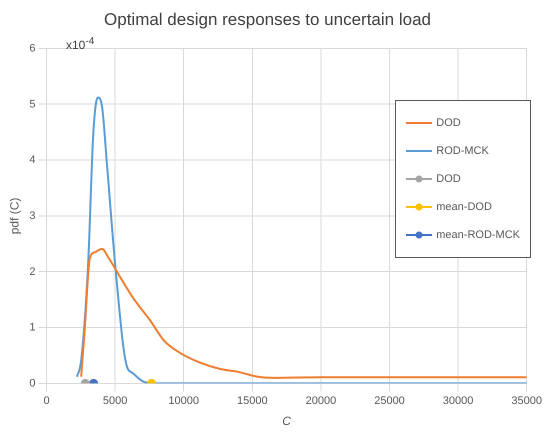 The image size is (545, 437). Describe the element at coordinates (115, 401) in the screenshot. I see `x-tick-label: 5000` at that location.